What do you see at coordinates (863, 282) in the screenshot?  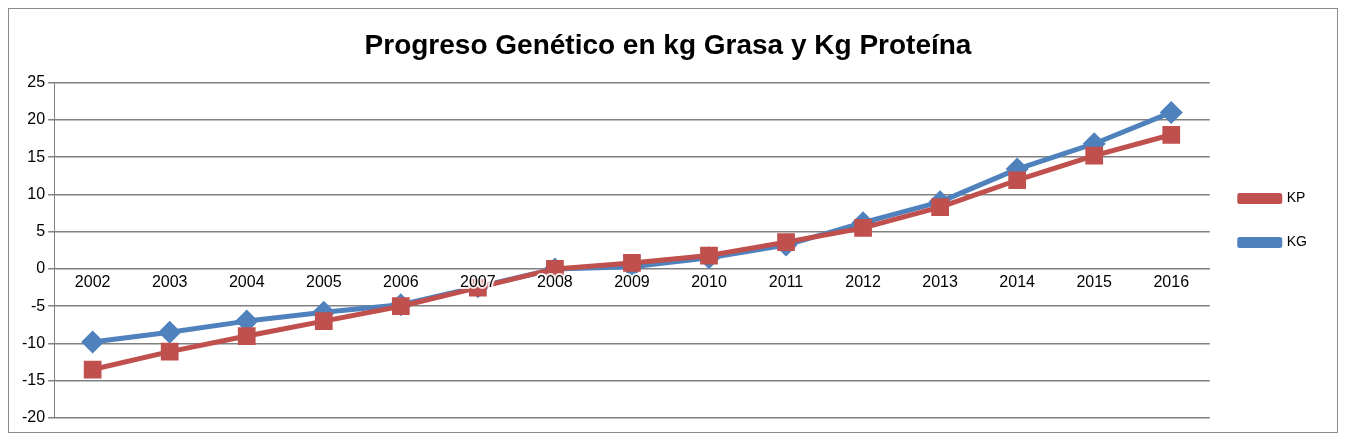 I see `x-tick-label: 2012` at bounding box center [863, 282].